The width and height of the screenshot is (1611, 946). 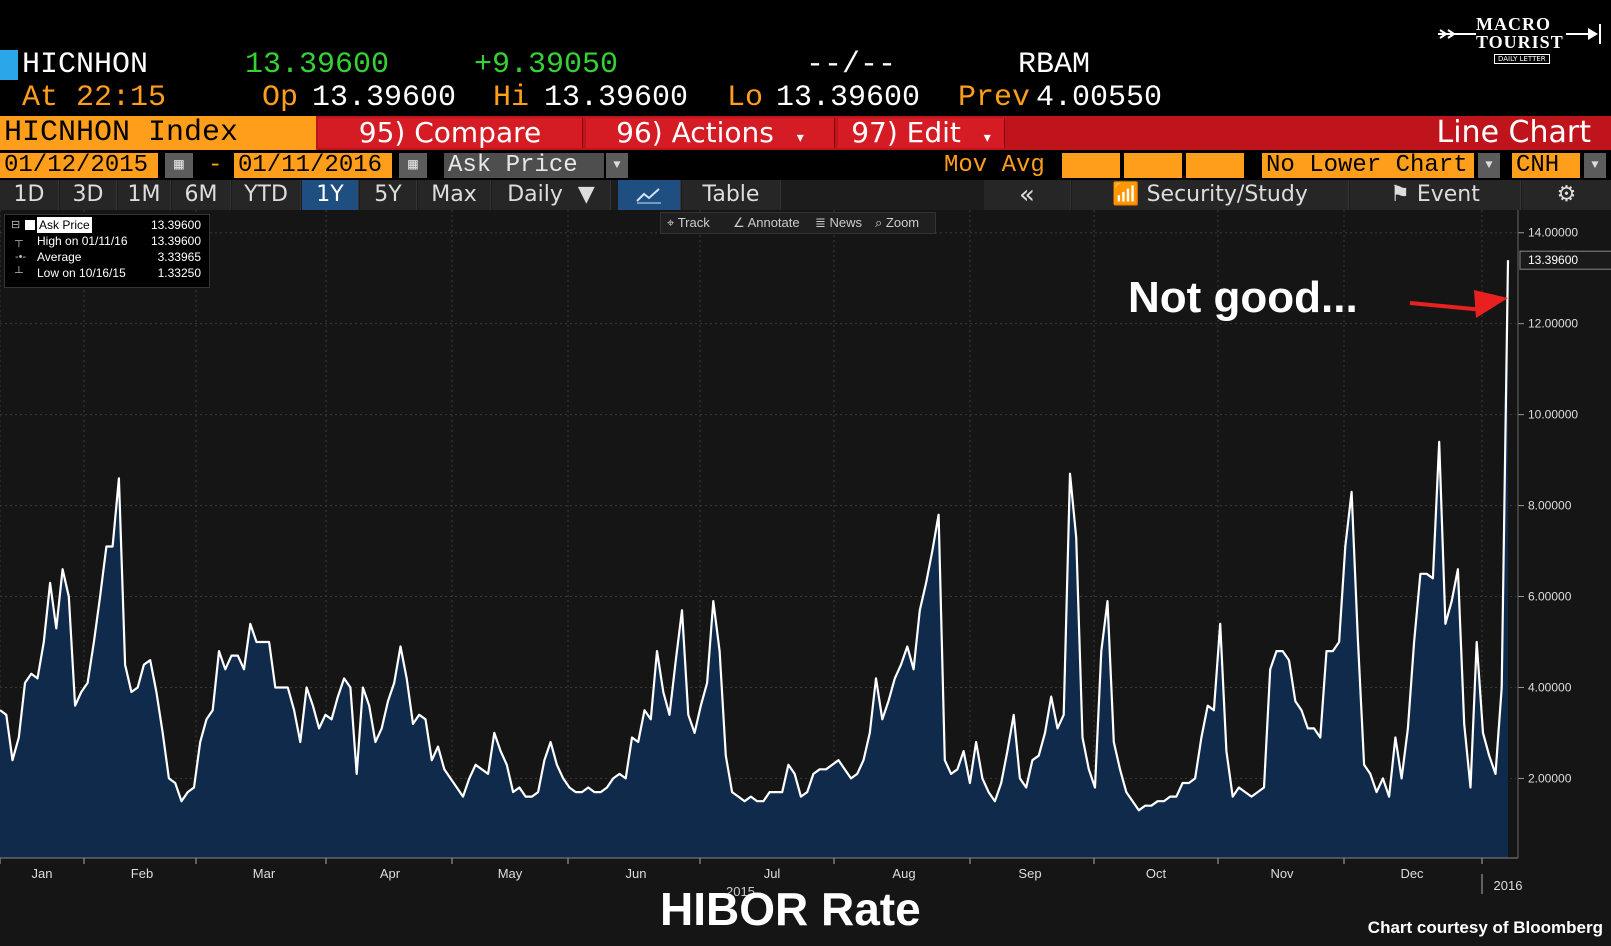 What do you see at coordinates (9, 65) in the screenshot?
I see `security-marker` at bounding box center [9, 65].